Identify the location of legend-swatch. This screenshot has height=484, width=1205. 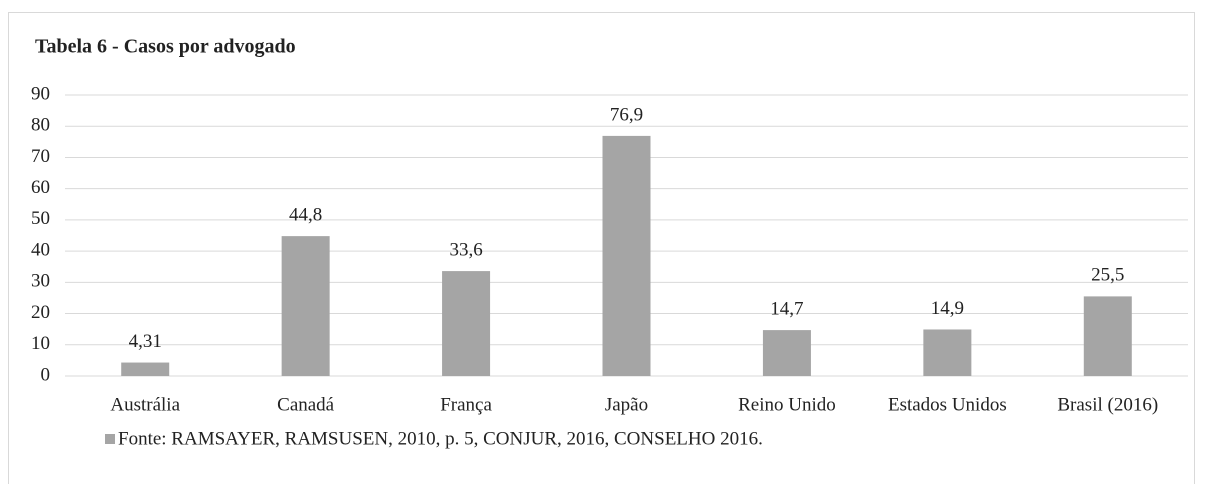
(110, 439).